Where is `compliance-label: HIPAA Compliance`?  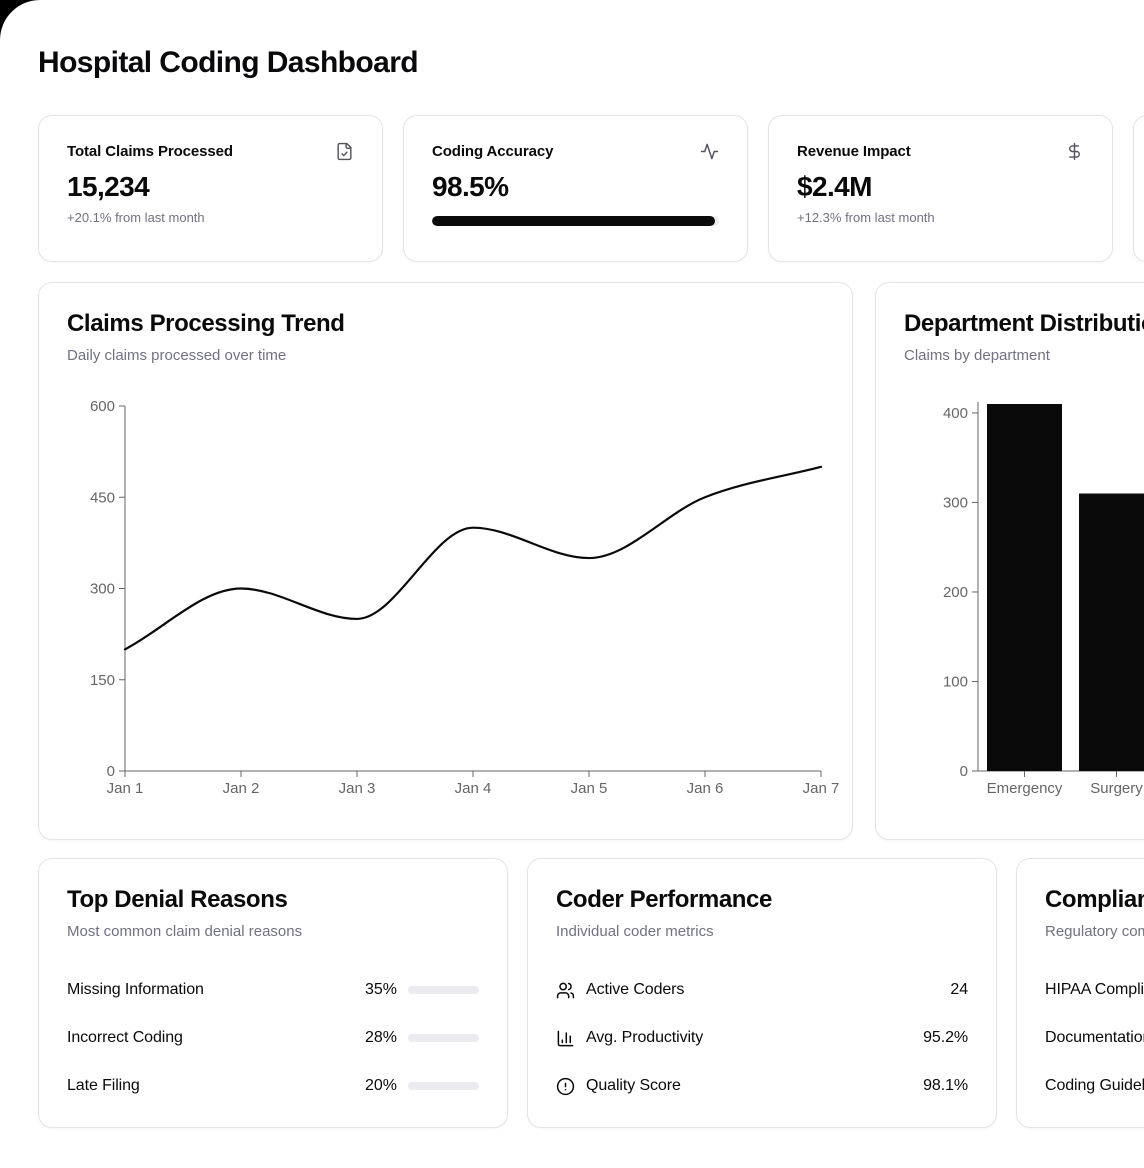 compliance-label: HIPAA Compliance is located at coordinates (1094, 989).